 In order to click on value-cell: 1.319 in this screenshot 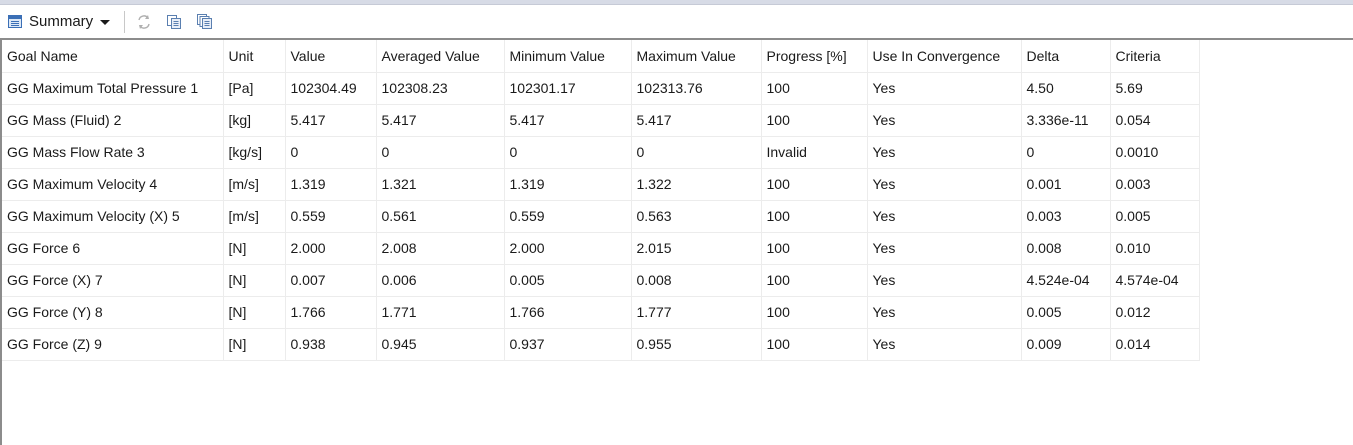, I will do `click(331, 184)`.